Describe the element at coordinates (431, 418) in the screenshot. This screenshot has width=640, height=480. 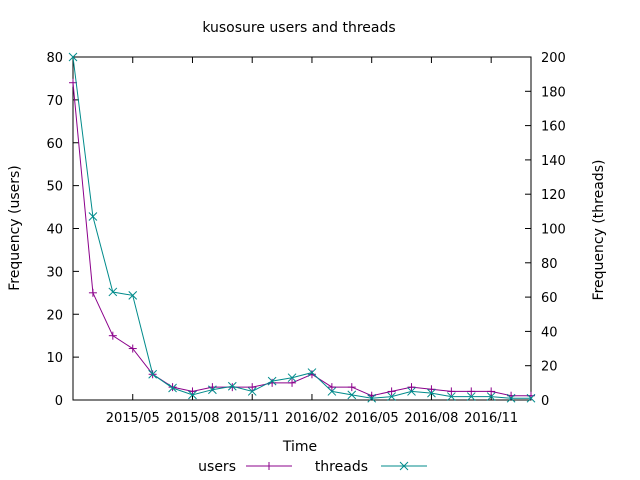
I see `x-tick-label: 2016/08` at that location.